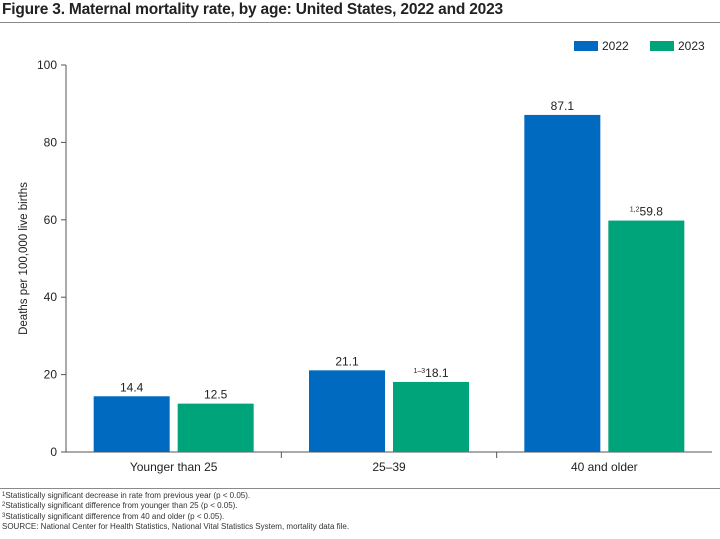 The height and width of the screenshot is (539, 720). Describe the element at coordinates (635, 210) in the screenshot. I see `data-label-sup: 1,2` at that location.